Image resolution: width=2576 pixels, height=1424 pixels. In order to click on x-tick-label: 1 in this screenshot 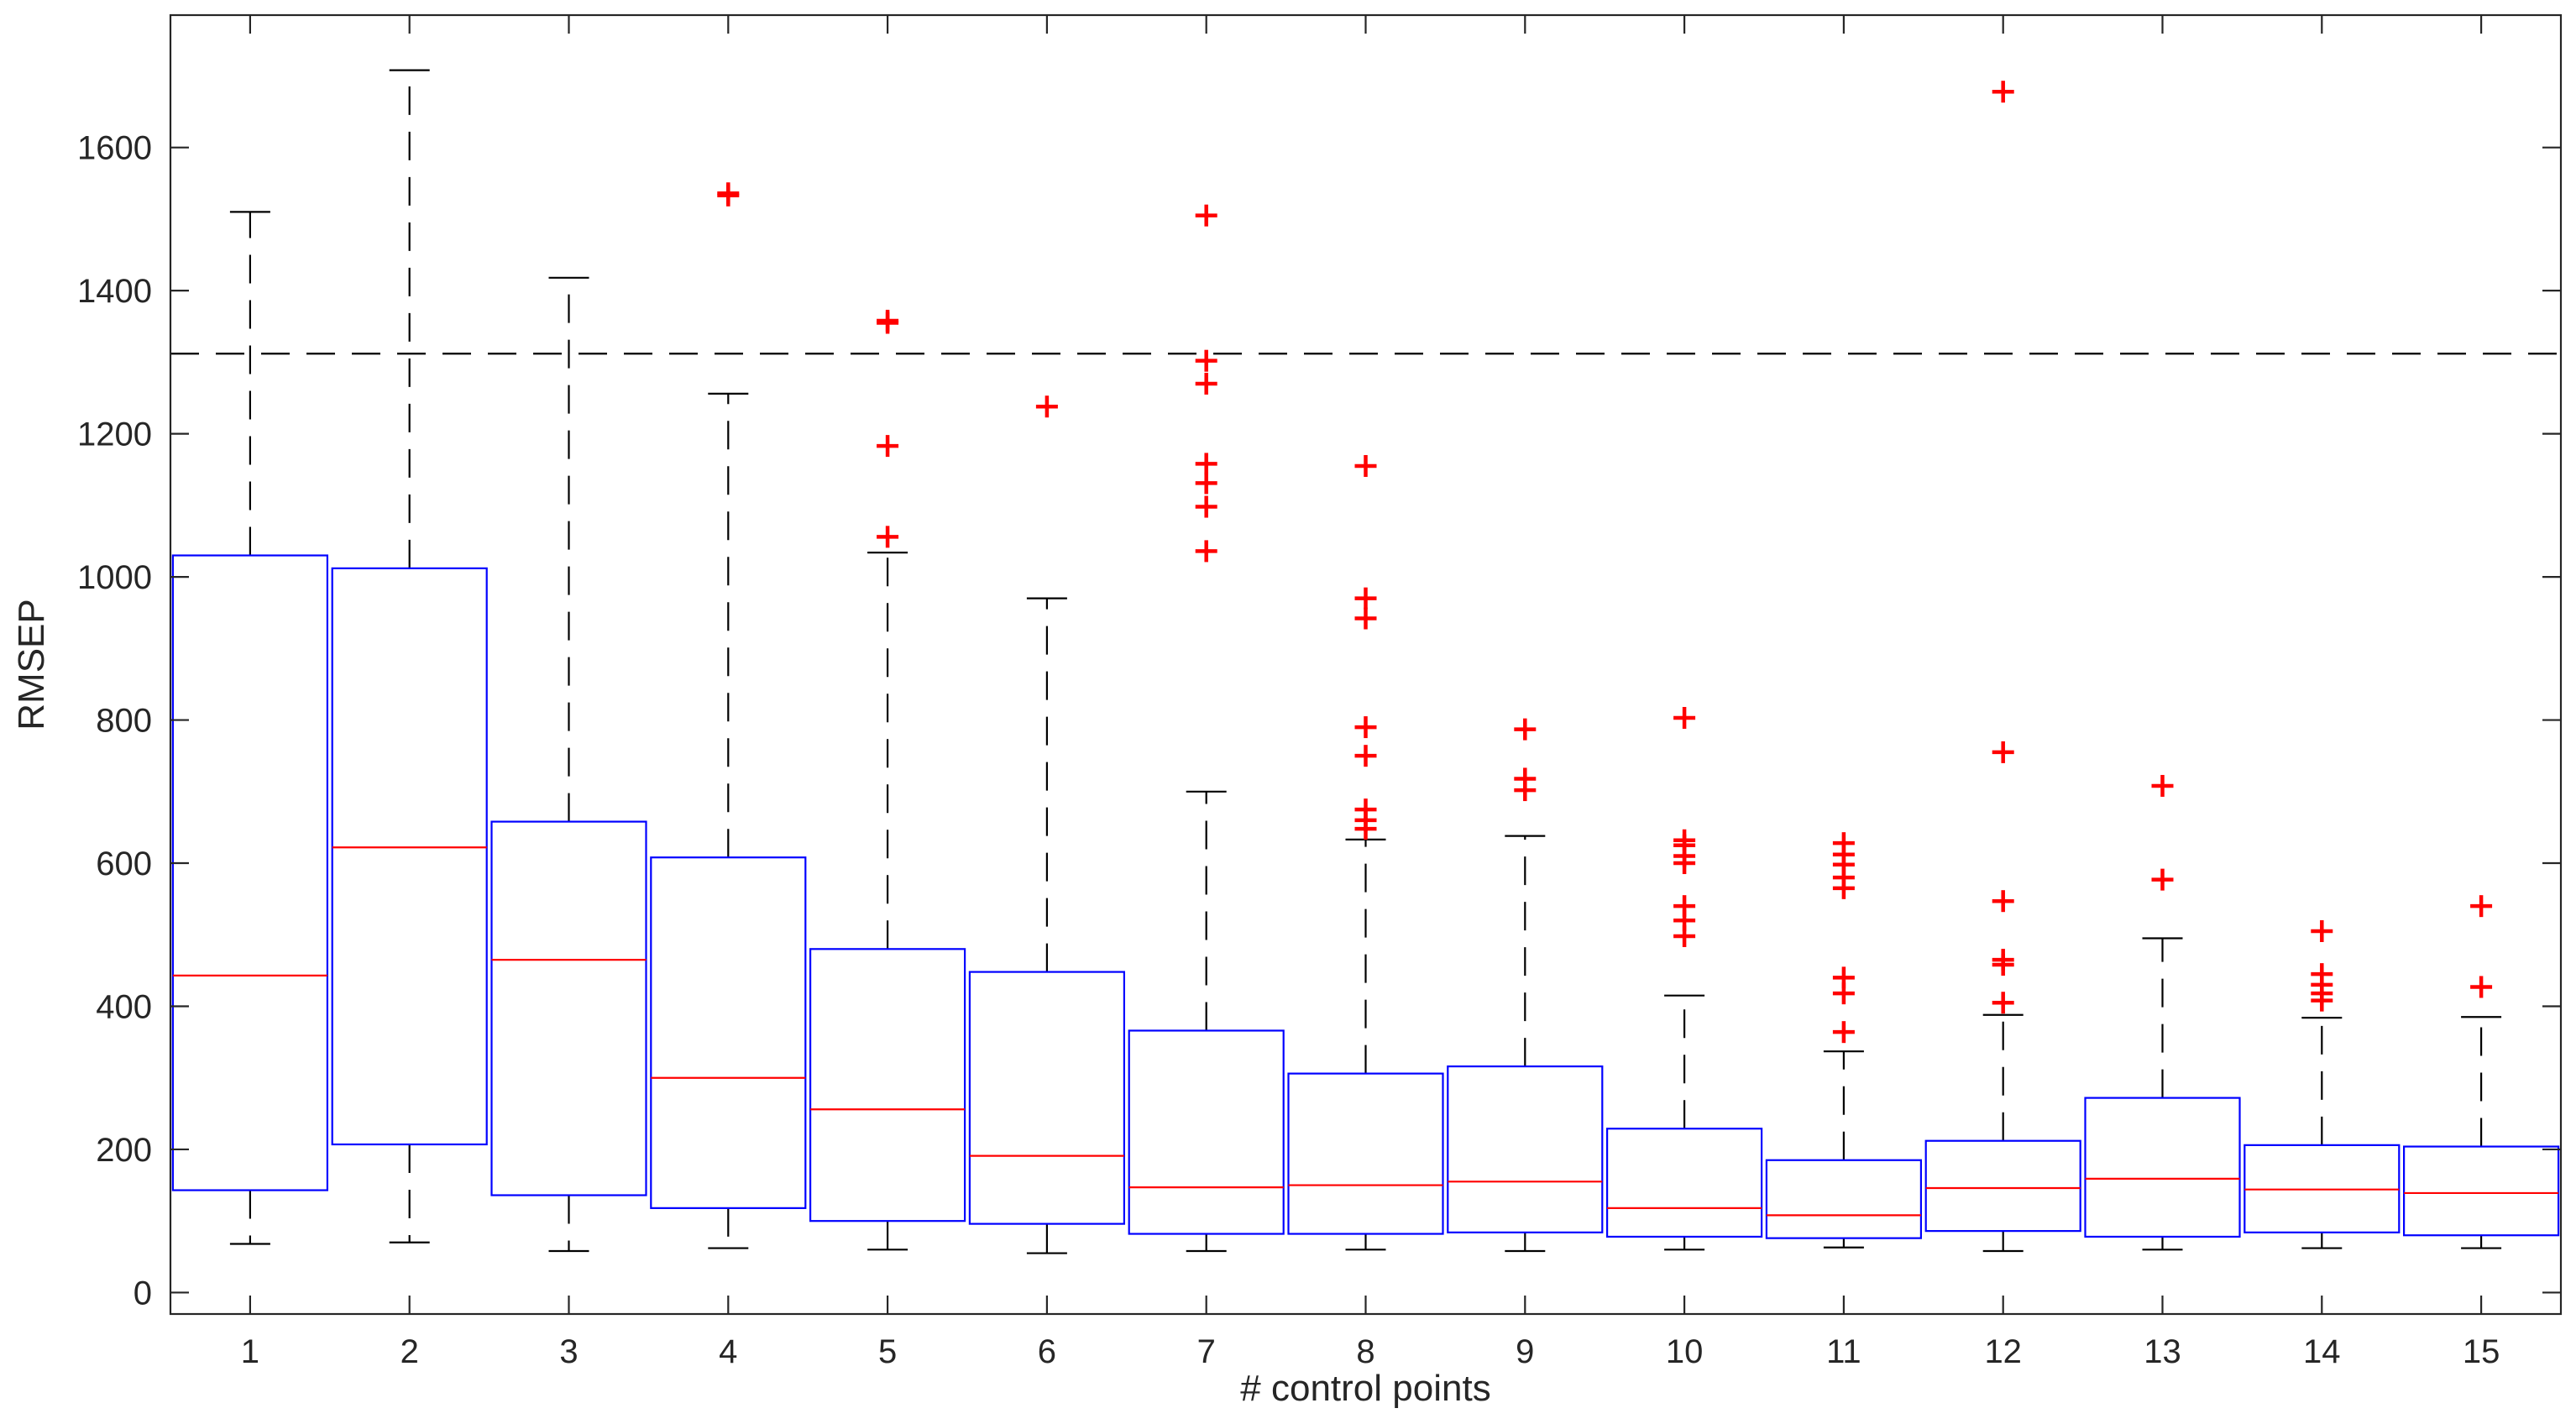, I will do `click(250, 1352)`.